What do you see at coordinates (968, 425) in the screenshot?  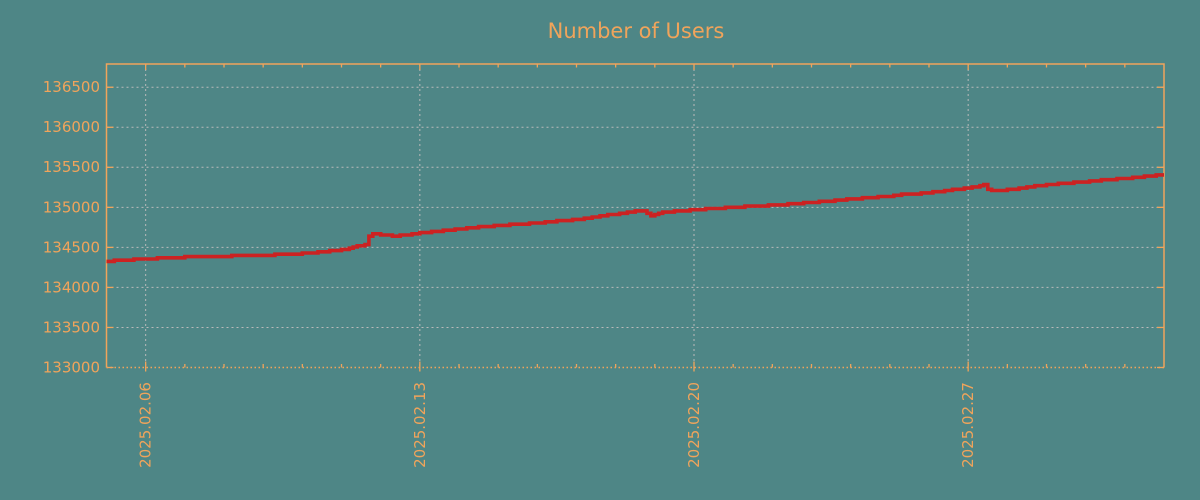 I see `x-tick-label-2025-02-27: 2025.02.27` at bounding box center [968, 425].